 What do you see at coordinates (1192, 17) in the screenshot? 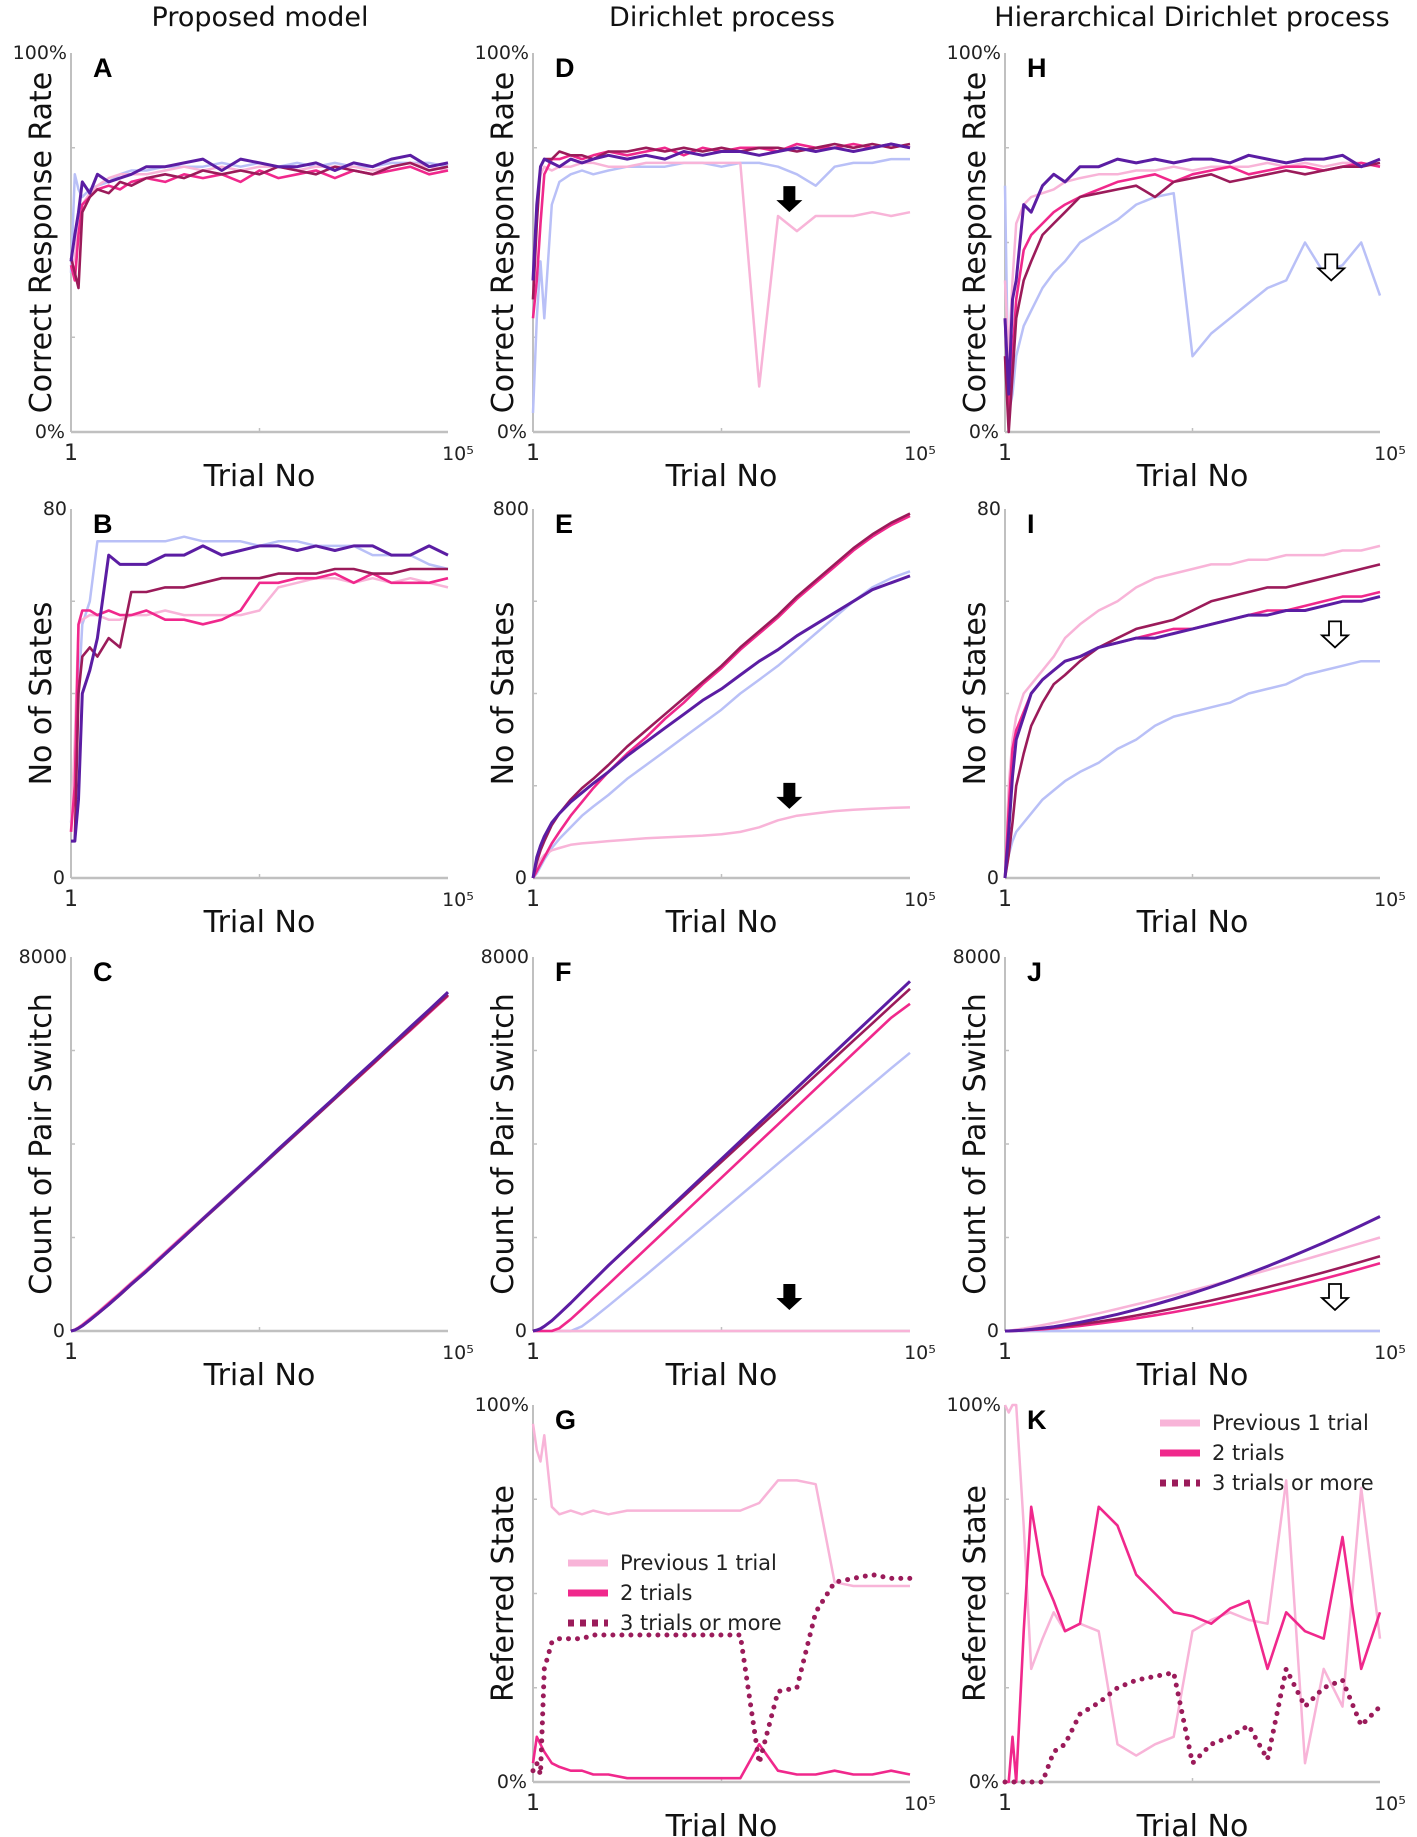
I see `column-title-hierarchical-dirichlet-process: Hierarchical Dirichlet process` at bounding box center [1192, 17].